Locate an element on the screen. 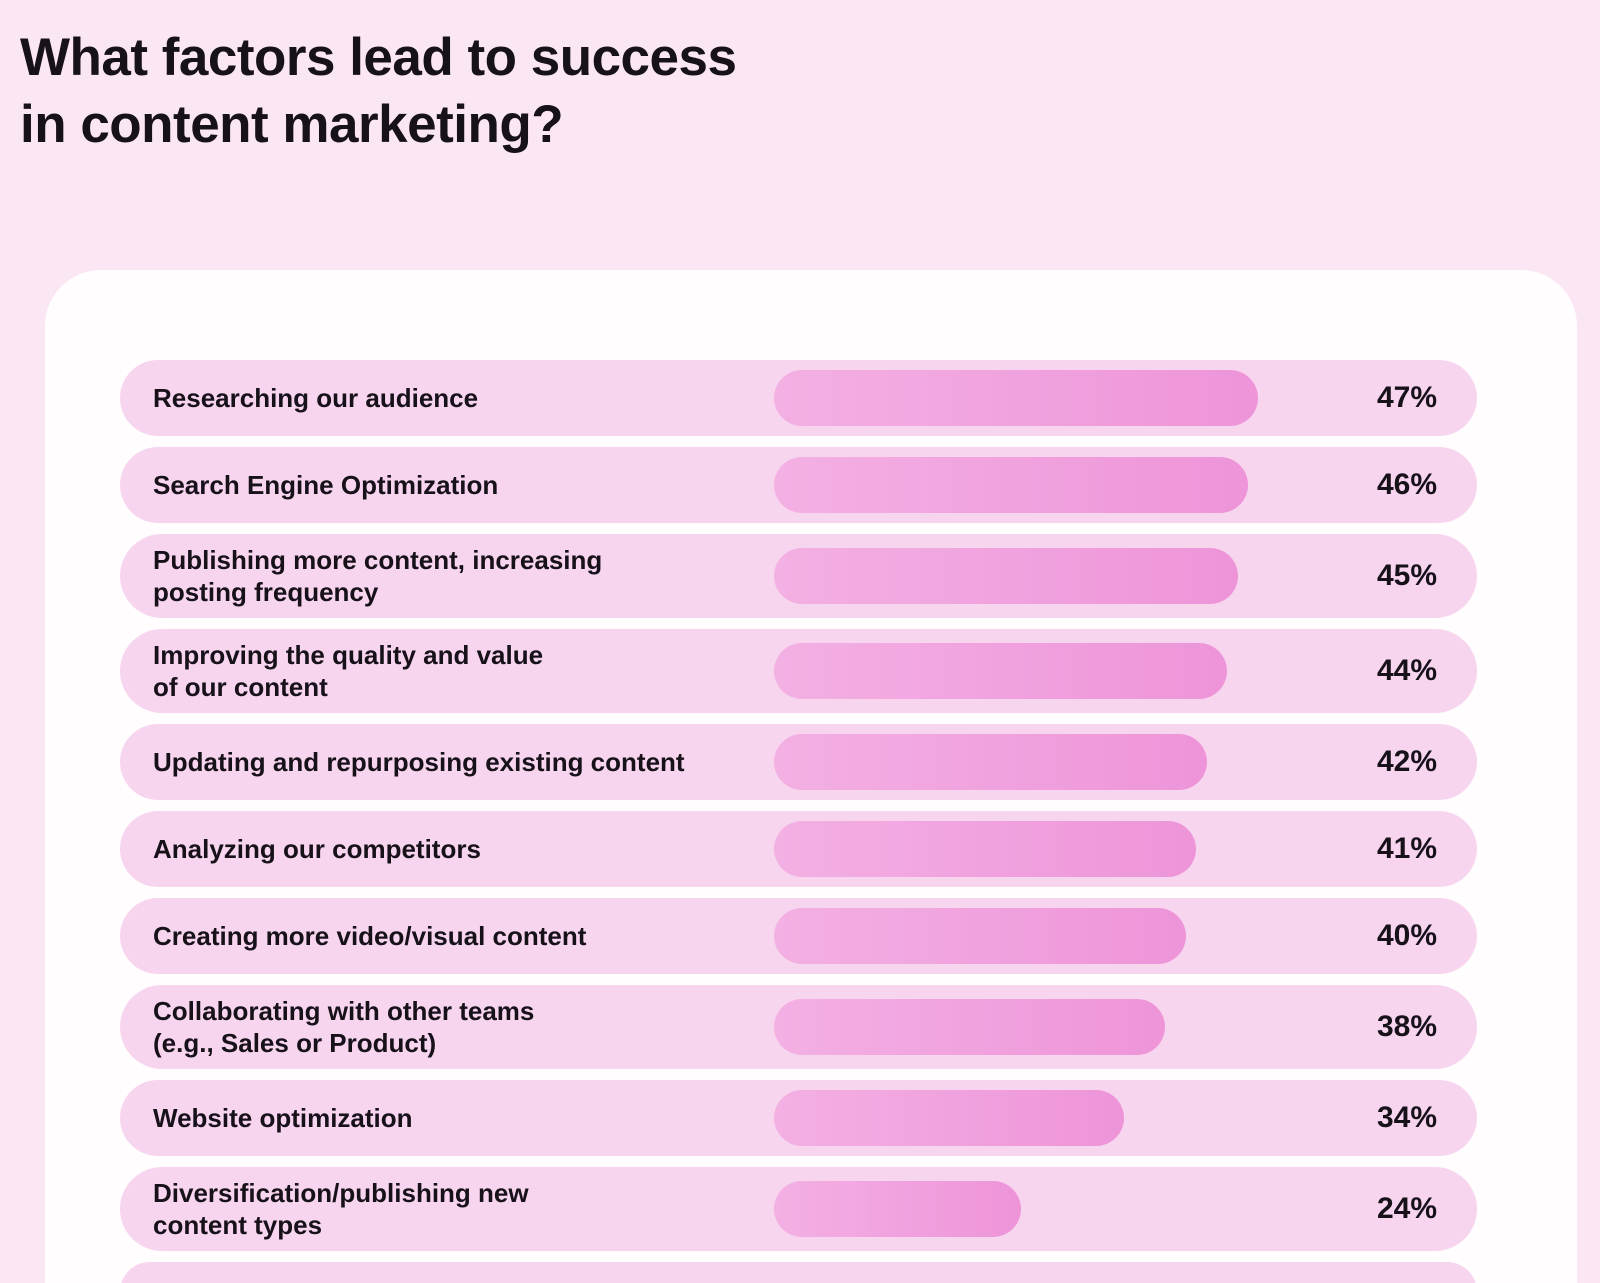 The image size is (1600, 1283). value-label: 34% is located at coordinates (1407, 1117).